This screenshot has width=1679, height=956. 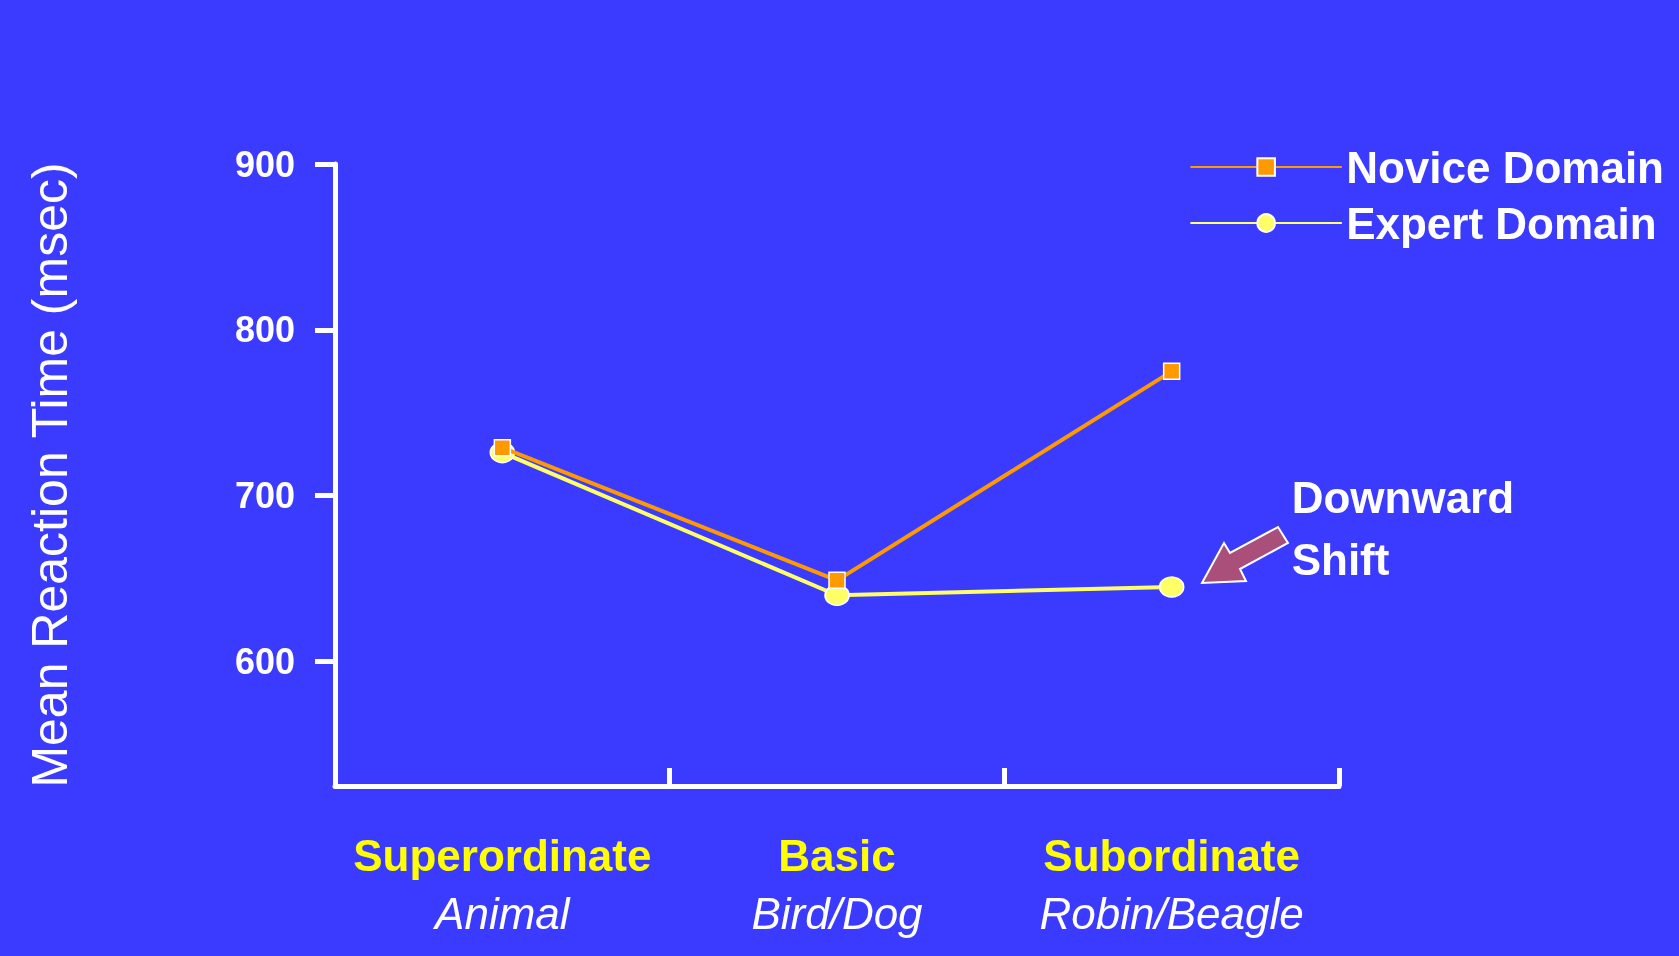 I want to click on y-tick-label: 900, so click(x=264, y=164).